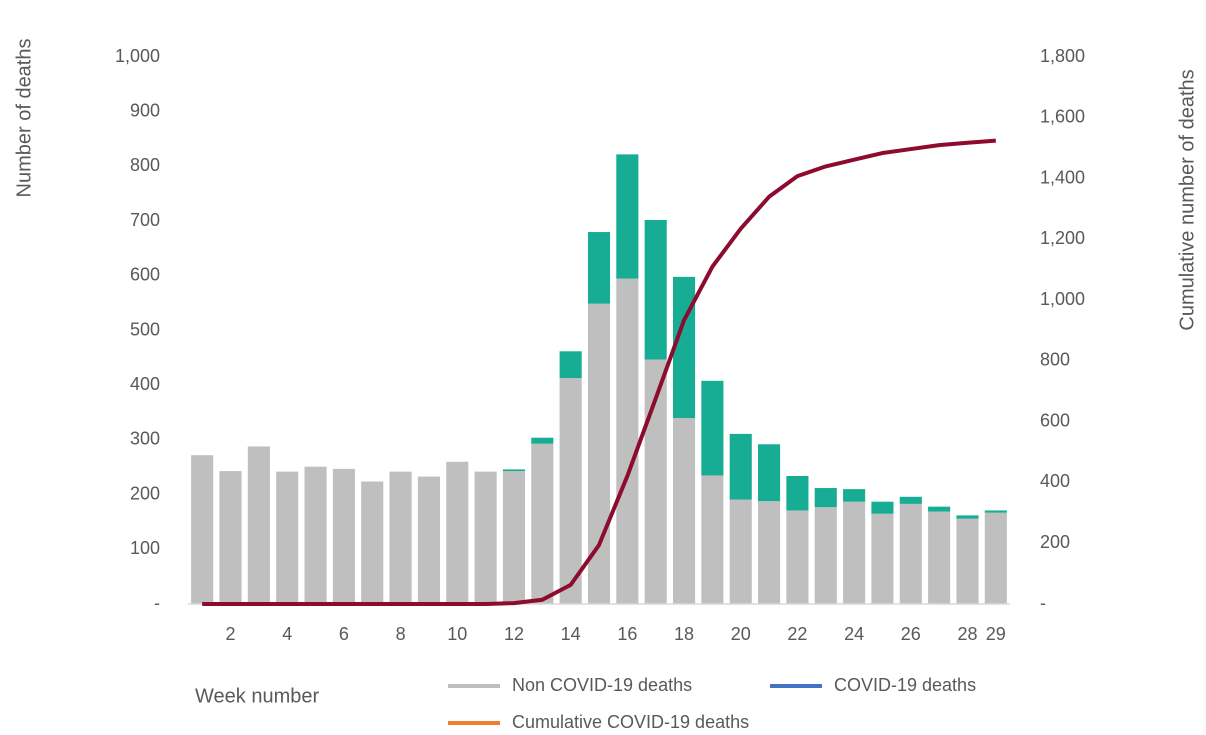  Describe the element at coordinates (1055, 420) in the screenshot. I see `y2-tick-label: 600` at that location.